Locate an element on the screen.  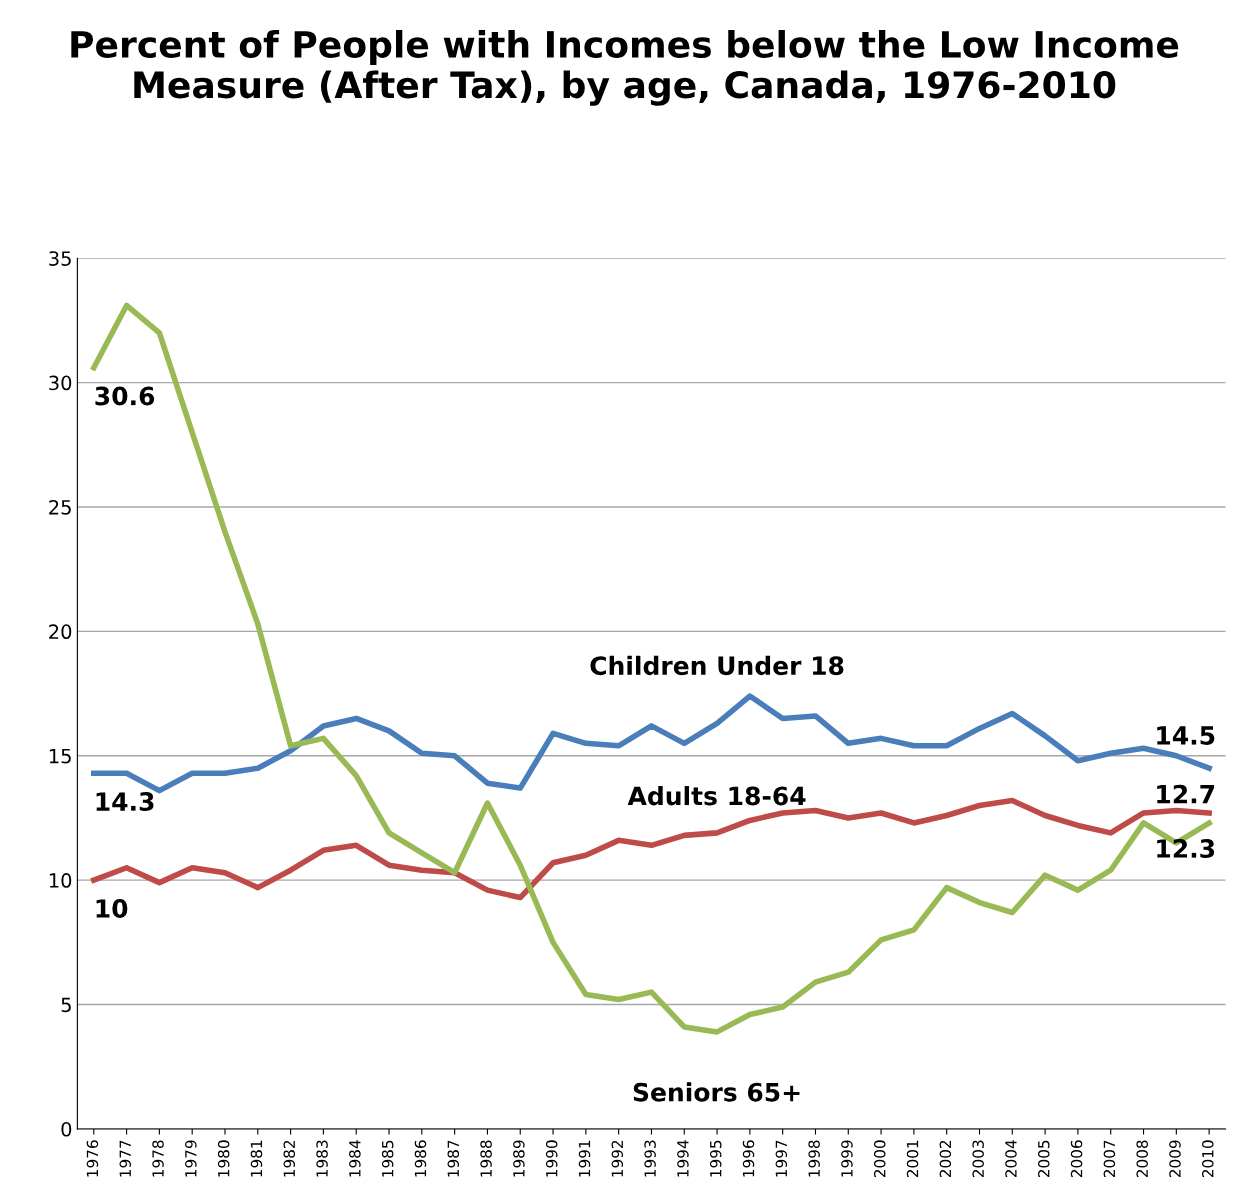
x-tick-label: 2005 is located at coordinates (1043, 1159).